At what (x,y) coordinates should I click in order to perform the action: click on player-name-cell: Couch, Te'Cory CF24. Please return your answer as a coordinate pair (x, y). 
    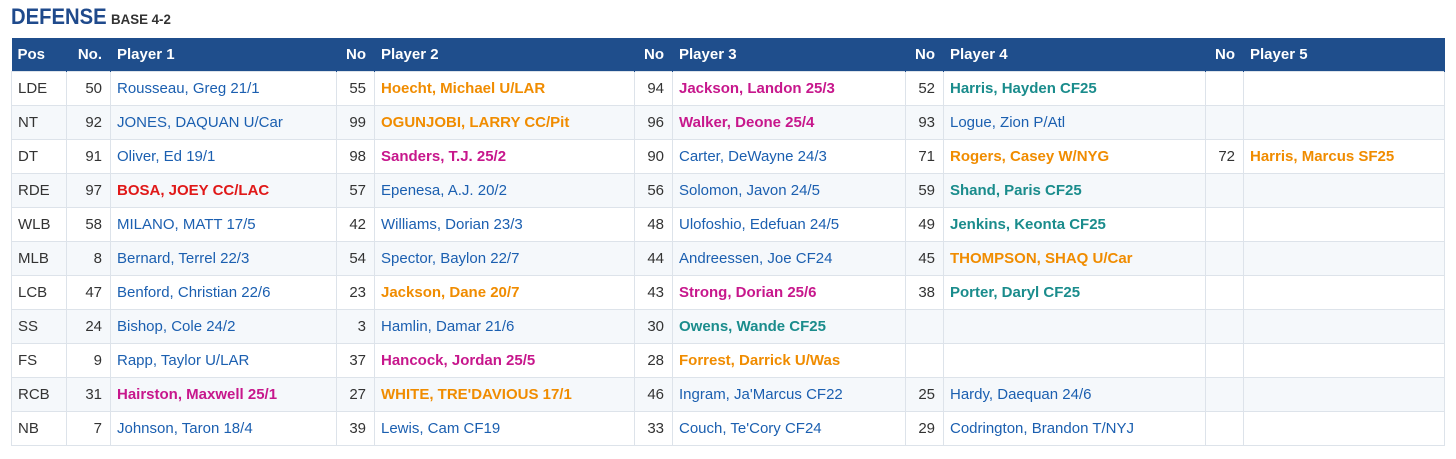
    Looking at the image, I should click on (789, 428).